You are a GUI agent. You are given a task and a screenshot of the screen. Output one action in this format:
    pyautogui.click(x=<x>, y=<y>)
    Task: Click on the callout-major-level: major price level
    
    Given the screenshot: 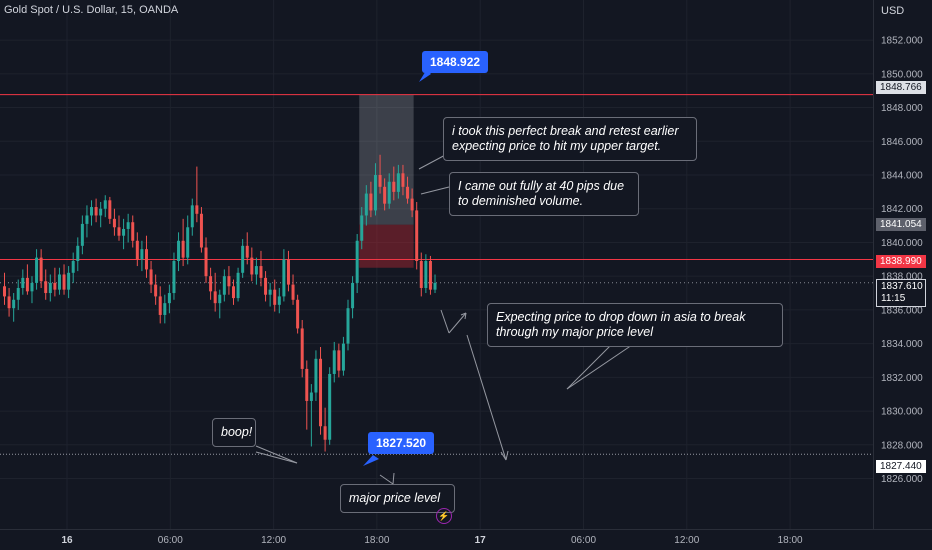 What is the action you would take?
    pyautogui.click(x=397, y=498)
    